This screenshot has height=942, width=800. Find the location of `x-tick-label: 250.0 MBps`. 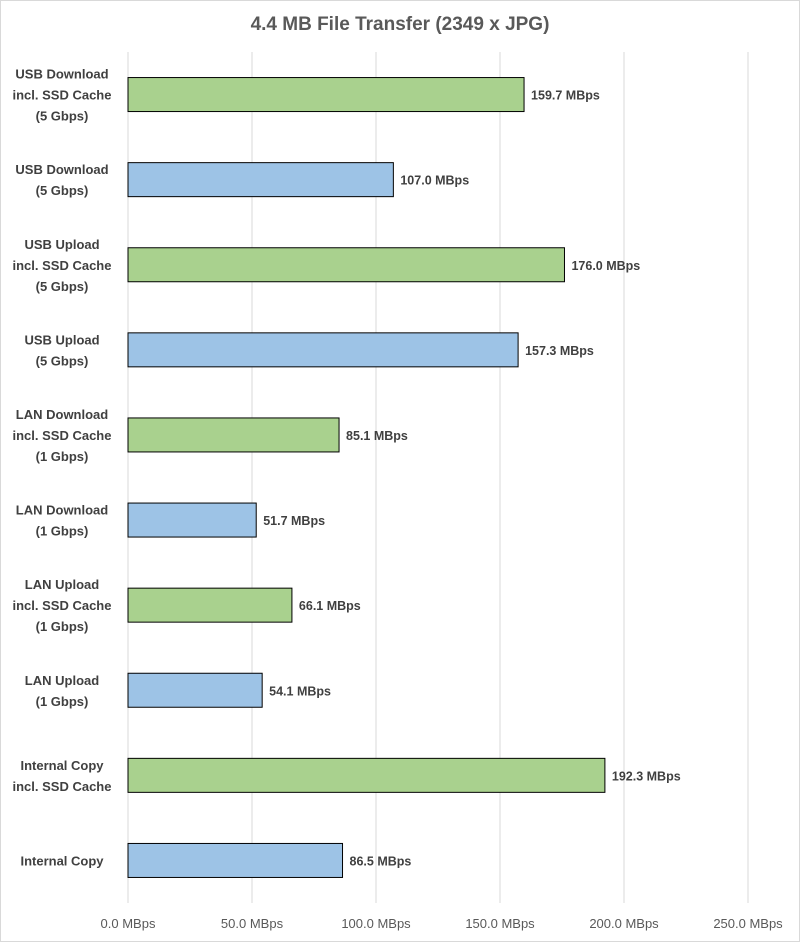

x-tick-label: 250.0 MBps is located at coordinates (748, 923).